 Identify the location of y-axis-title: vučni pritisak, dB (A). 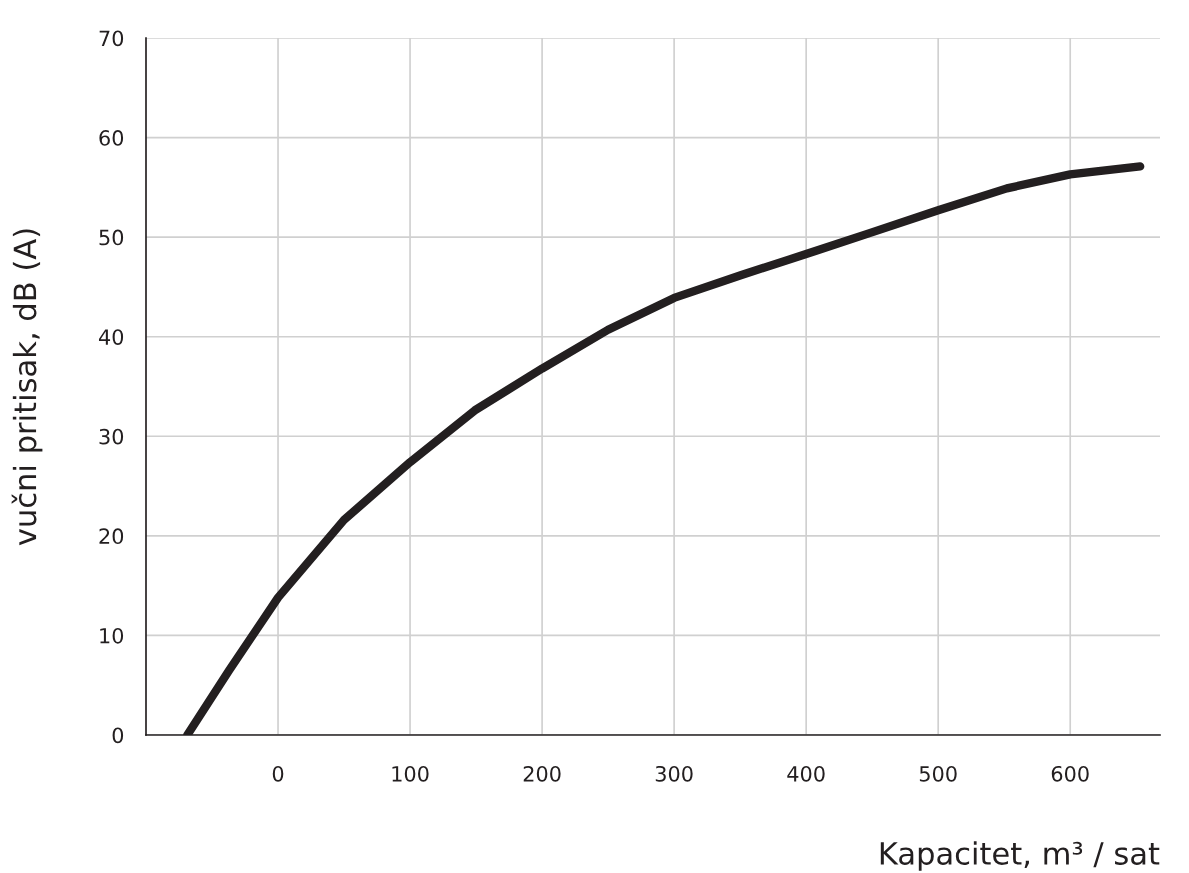
(27, 387).